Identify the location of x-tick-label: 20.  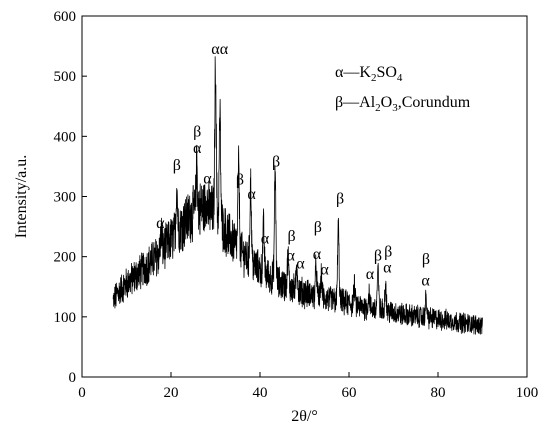
(171, 393).